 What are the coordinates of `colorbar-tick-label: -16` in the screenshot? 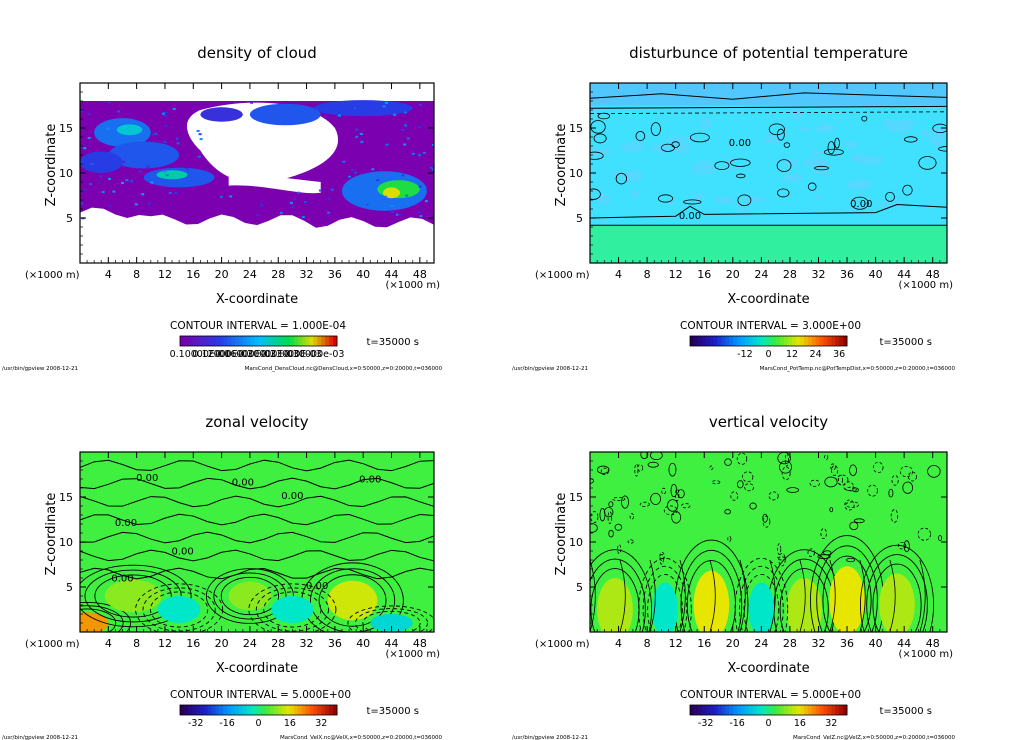 It's located at (737, 723).